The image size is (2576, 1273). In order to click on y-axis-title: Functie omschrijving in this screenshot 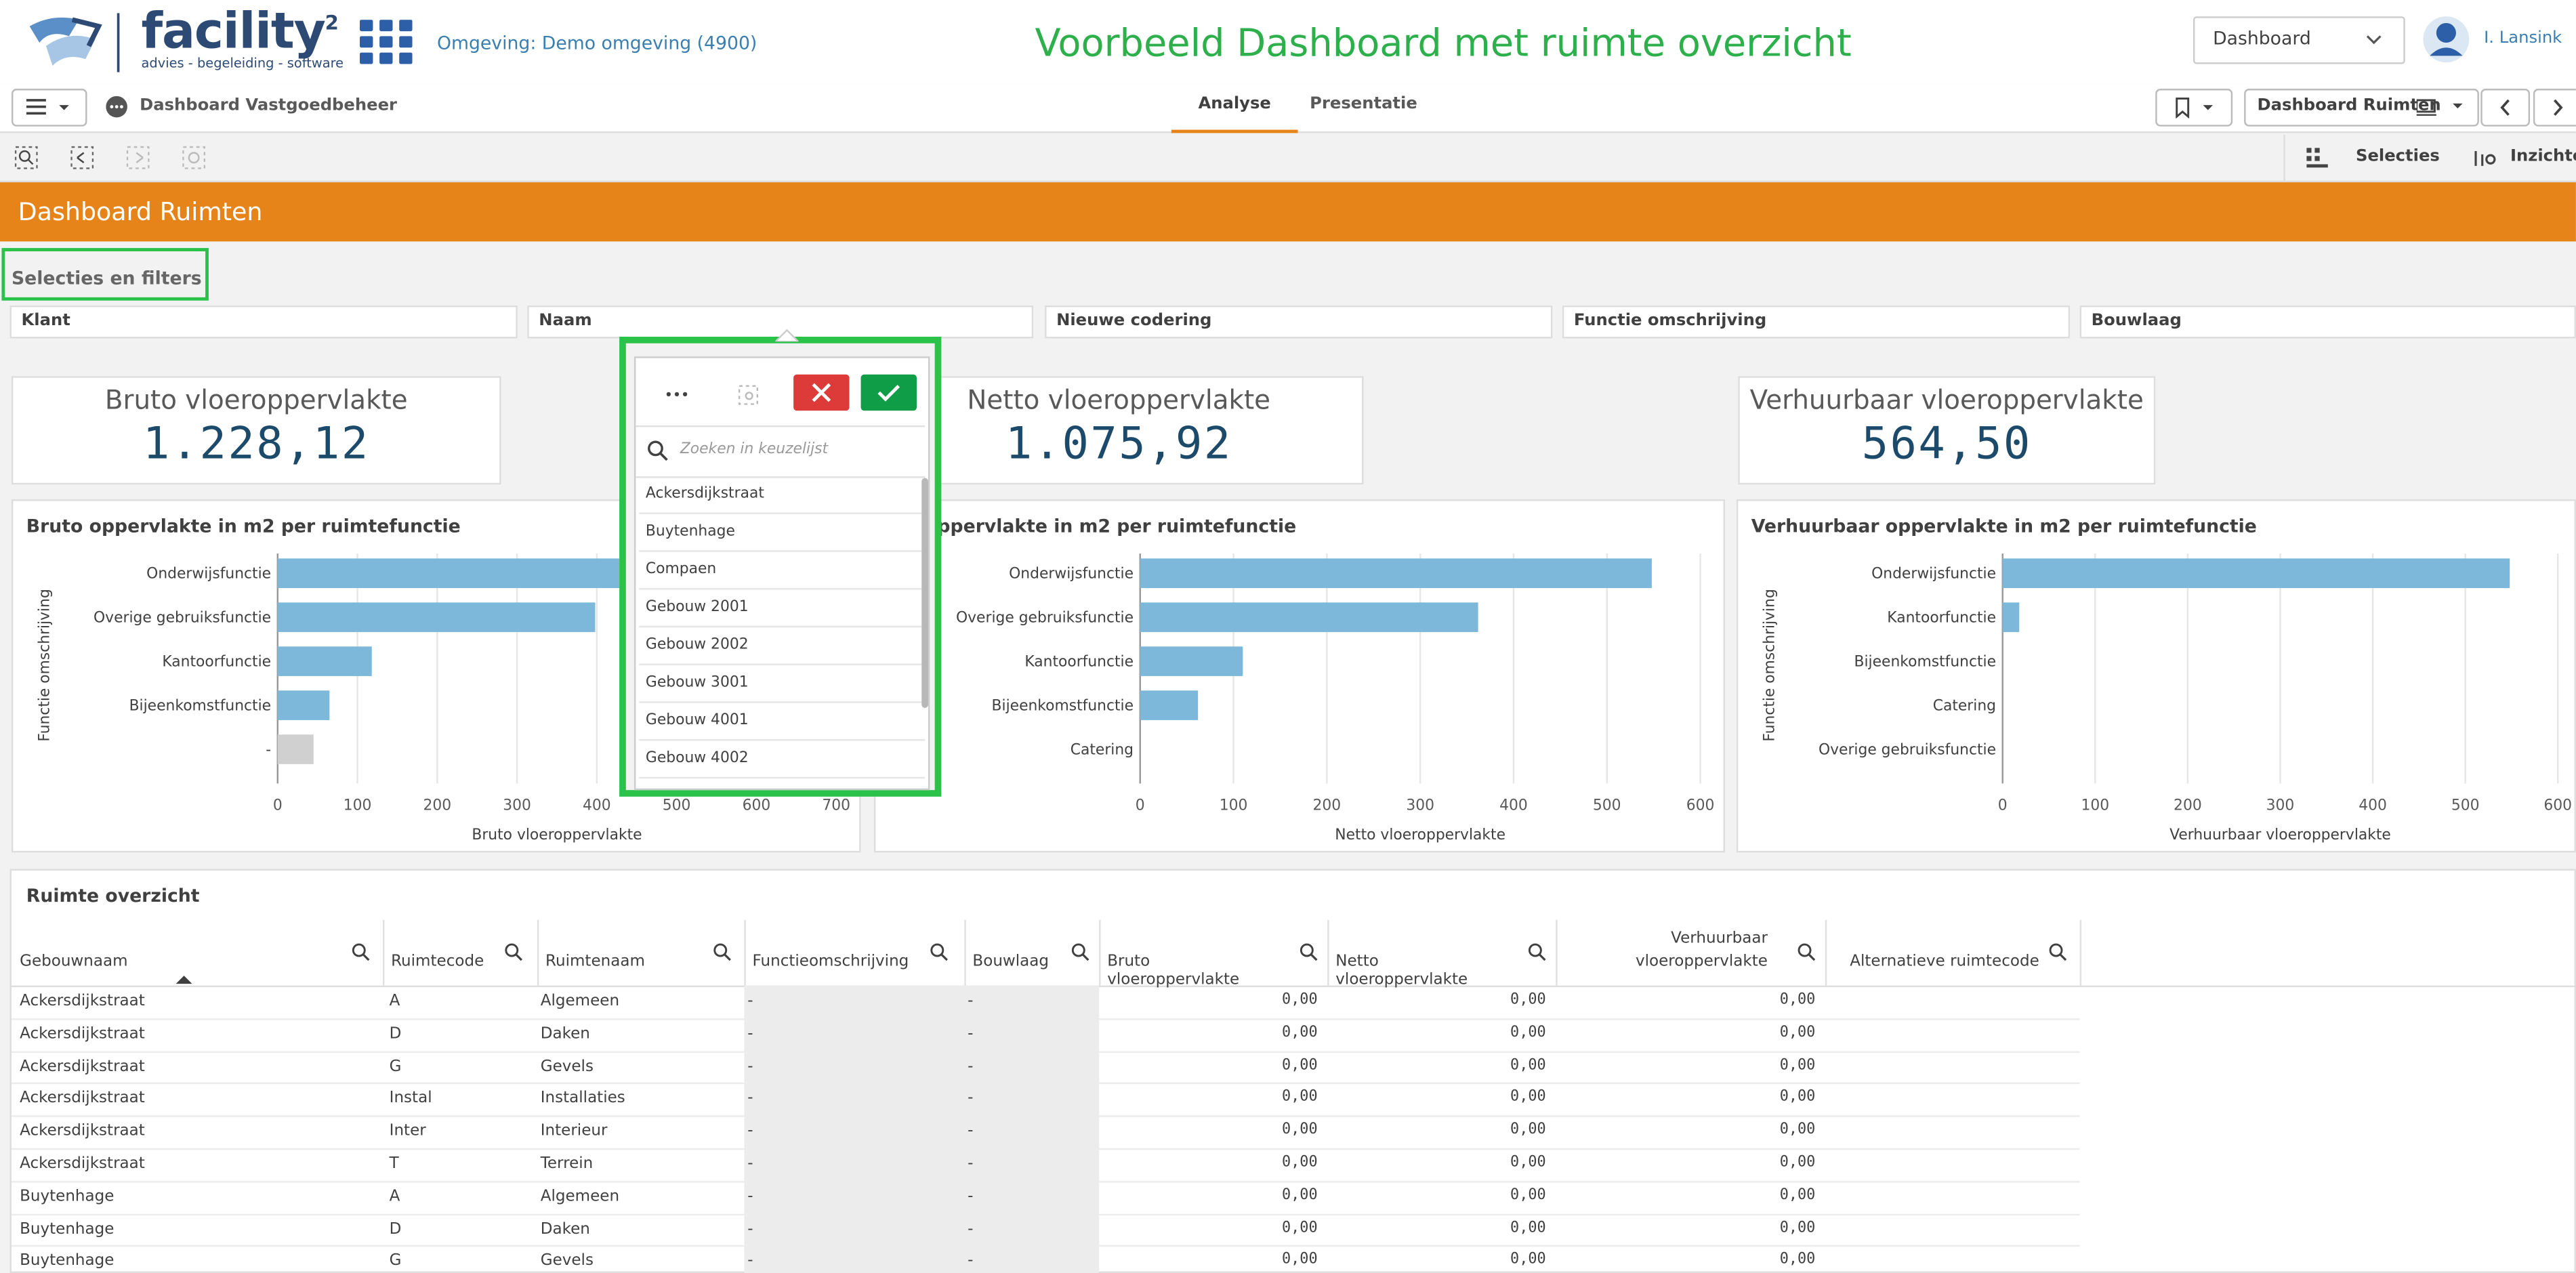, I will do `click(1770, 665)`.